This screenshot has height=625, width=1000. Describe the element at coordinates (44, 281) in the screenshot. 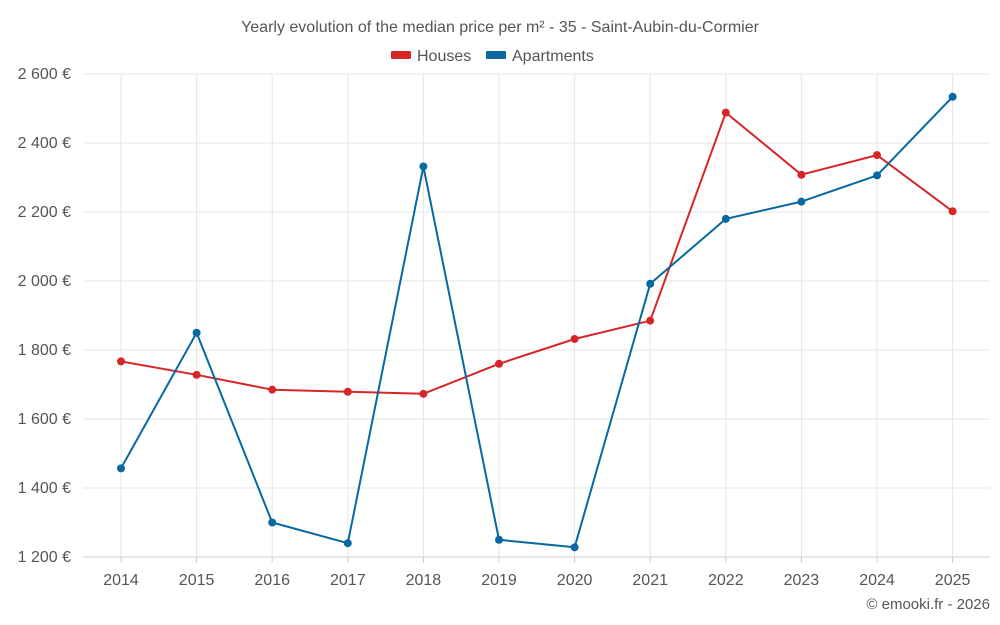

I see `y-tick-label: 2 000 €` at that location.